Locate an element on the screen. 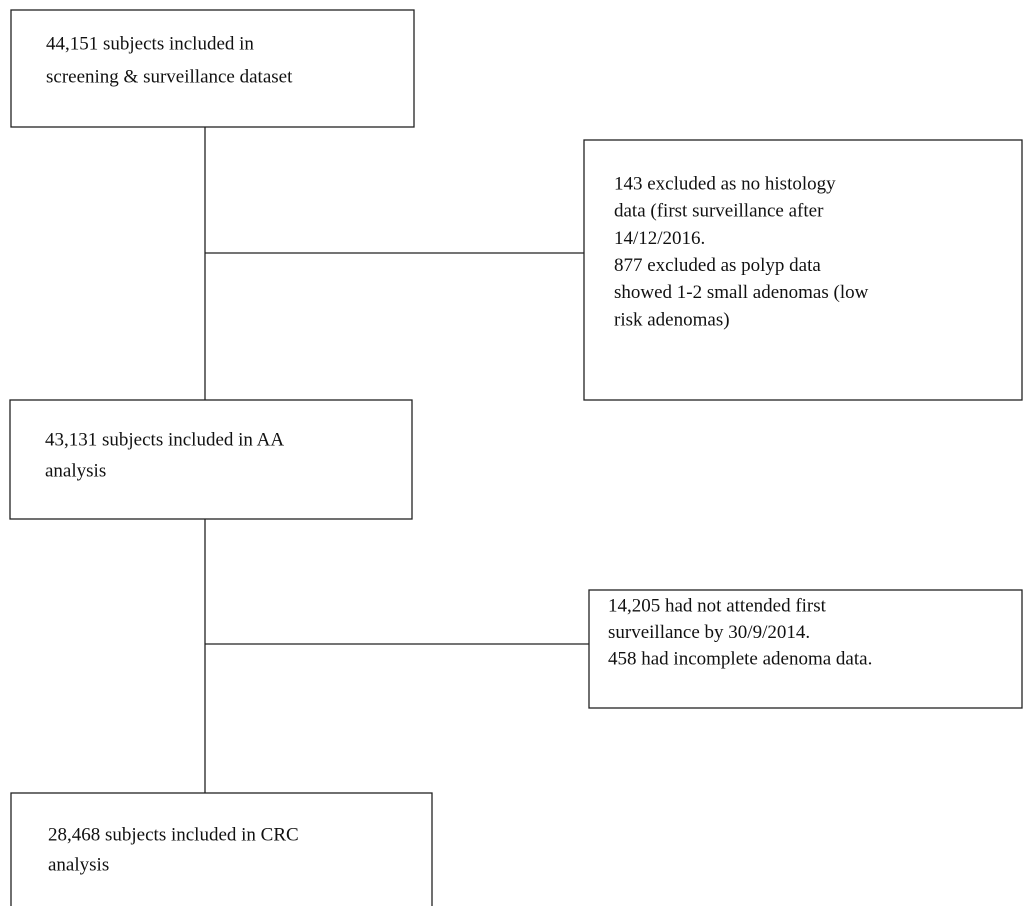 This screenshot has height=906, width=1024. box-text: risk adenomas) is located at coordinates (672, 319).